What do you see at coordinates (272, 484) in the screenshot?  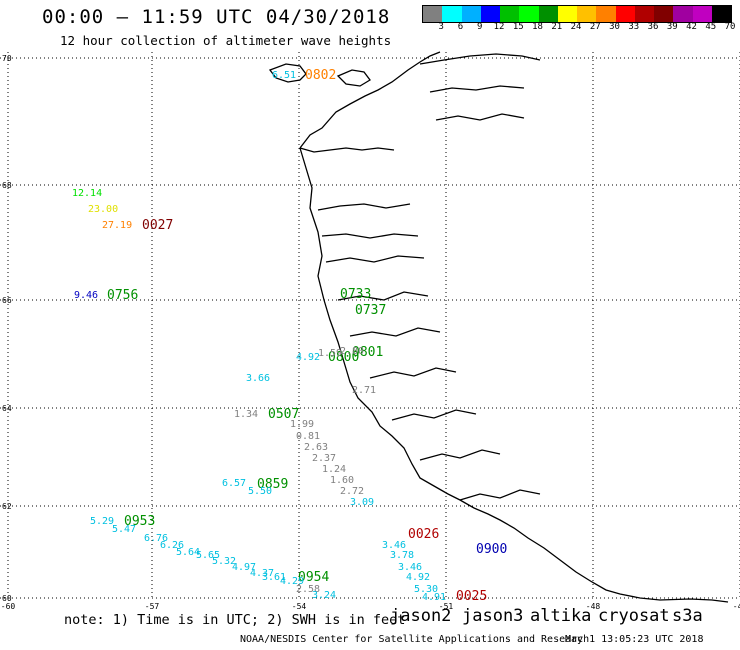 I see `pass-time-label: 0859` at bounding box center [272, 484].